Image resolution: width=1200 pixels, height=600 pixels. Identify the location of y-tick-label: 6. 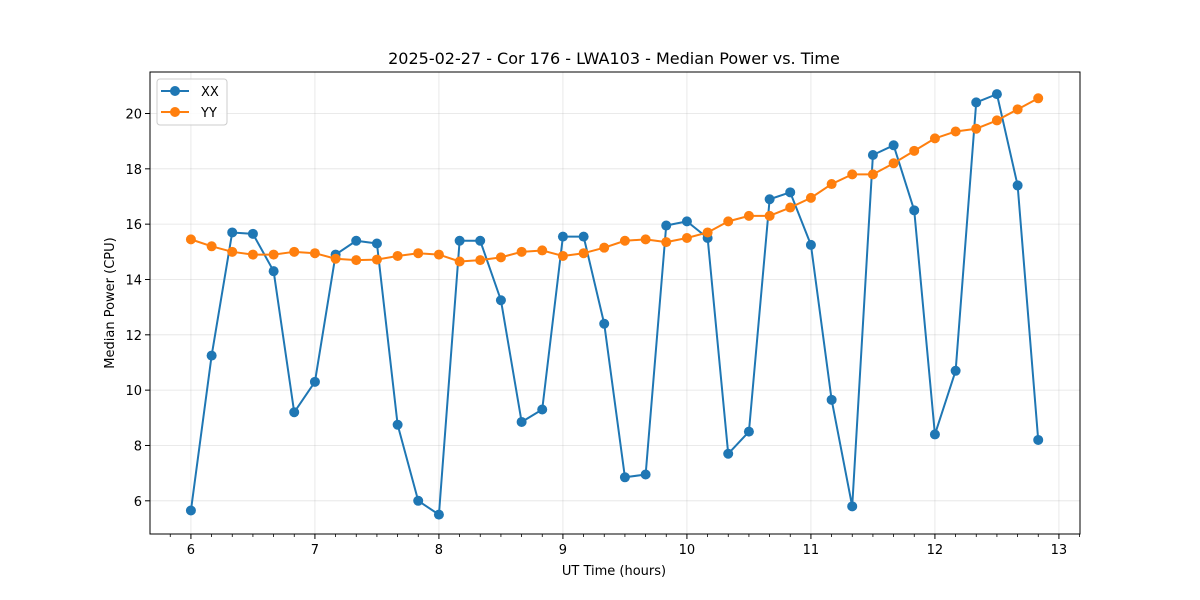
(138, 502).